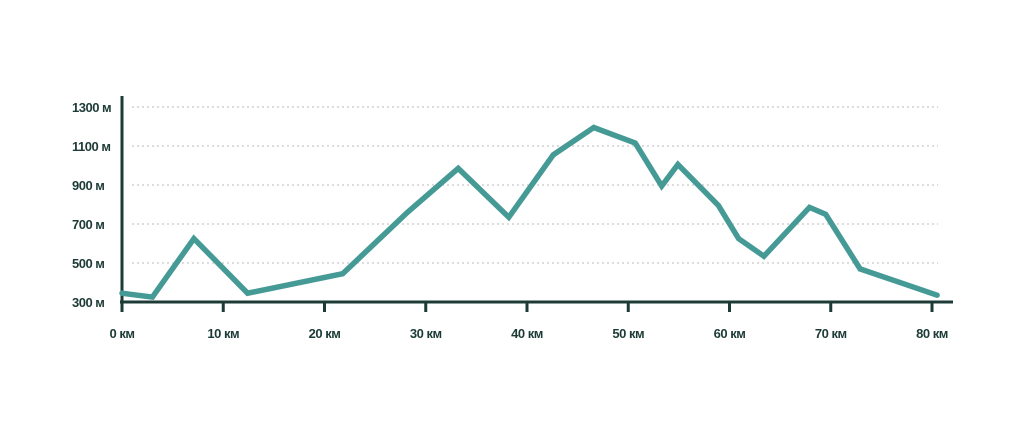  Describe the element at coordinates (91, 107) in the screenshot. I see `y-tick-label: 1300 м` at that location.